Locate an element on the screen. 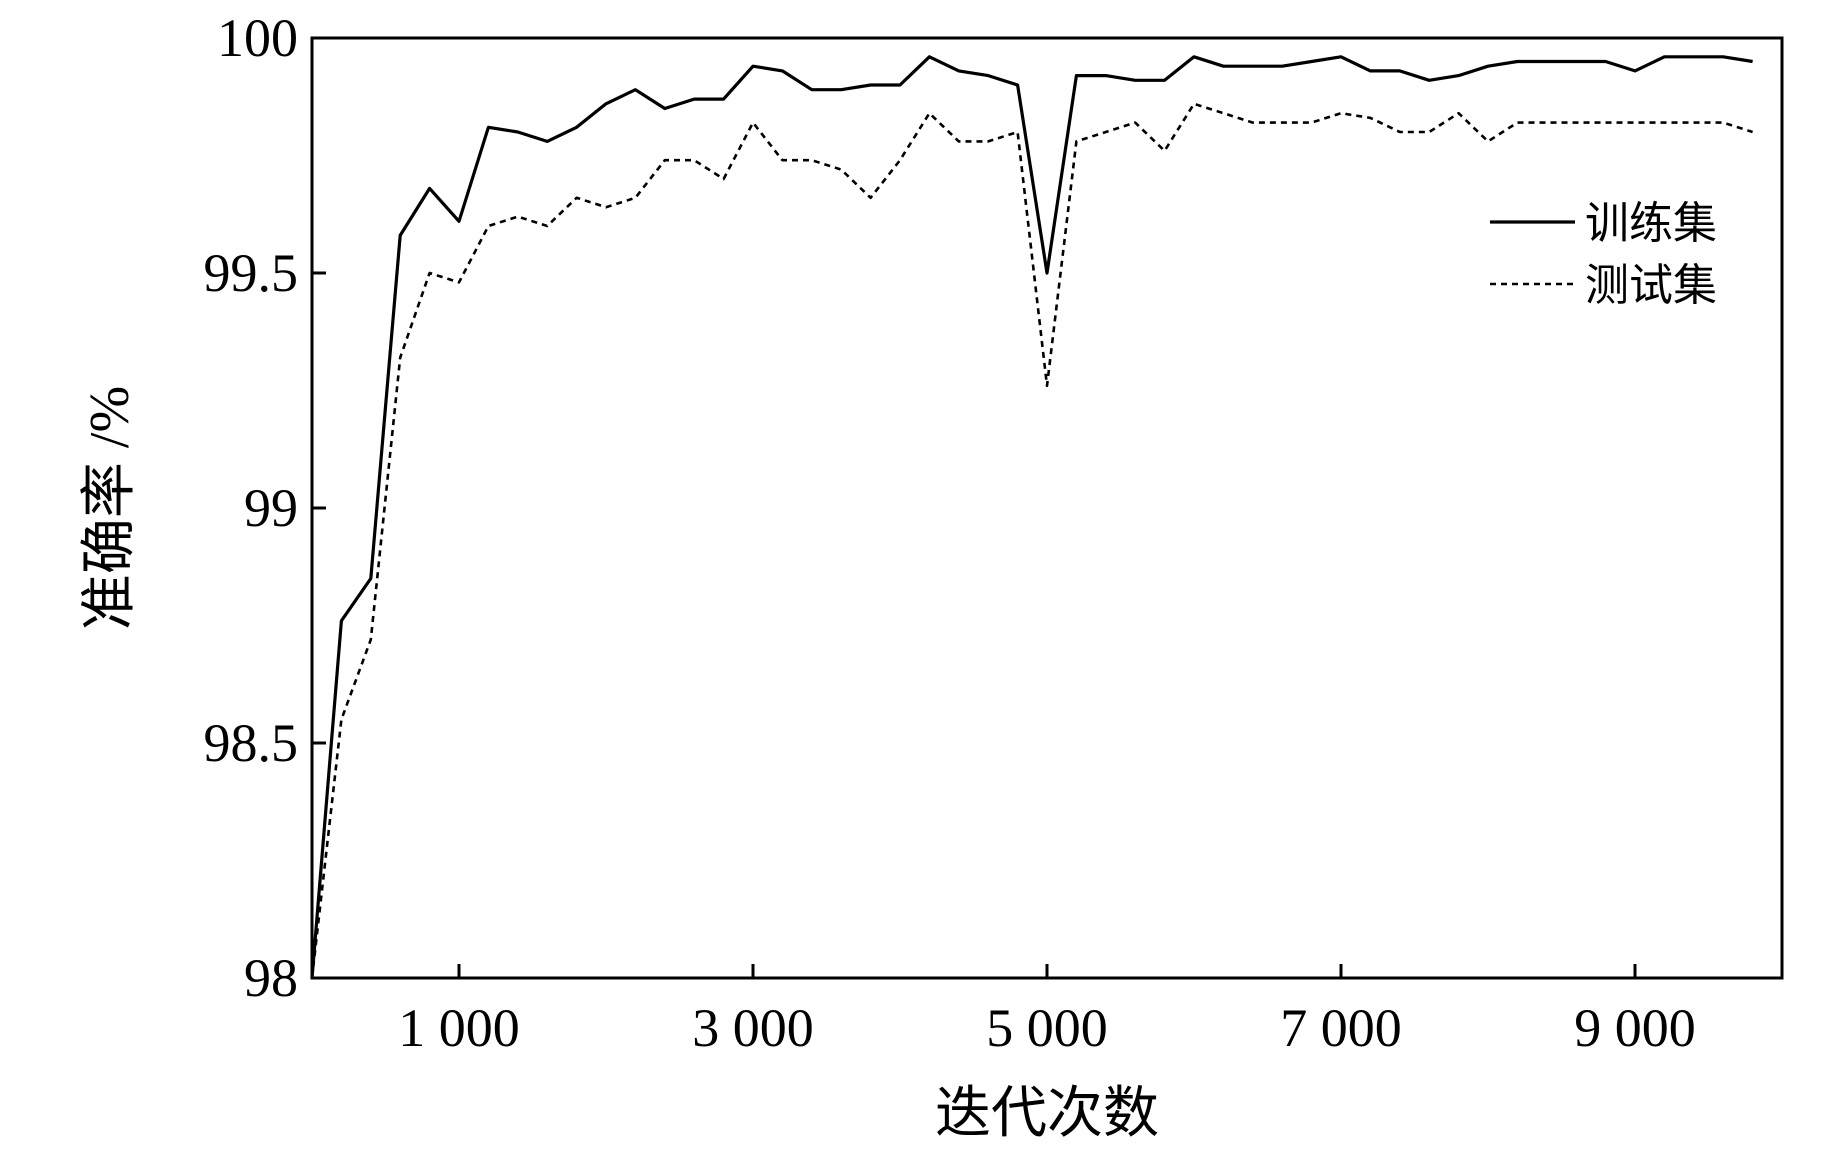 The image size is (1843, 1157). x-tick-label: 3 000 is located at coordinates (753, 1028).